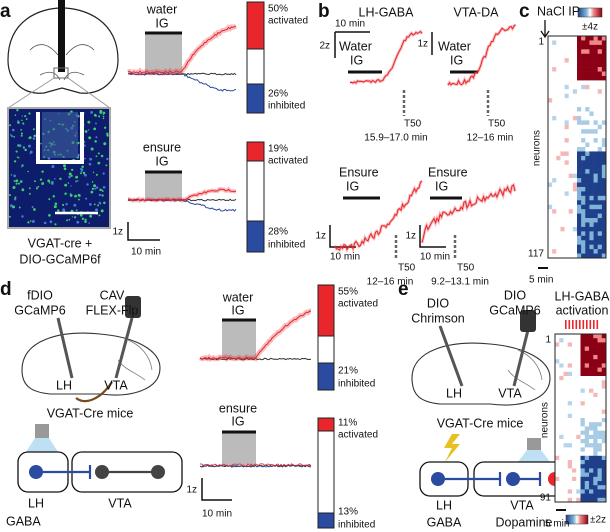 The image size is (610, 532). I want to click on label: 50%, so click(278, 9).